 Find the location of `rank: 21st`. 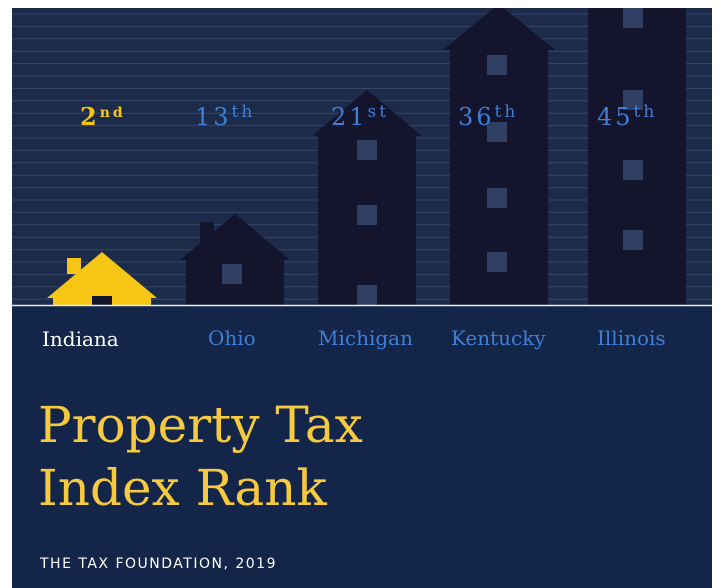

rank: 21st is located at coordinates (360, 116).